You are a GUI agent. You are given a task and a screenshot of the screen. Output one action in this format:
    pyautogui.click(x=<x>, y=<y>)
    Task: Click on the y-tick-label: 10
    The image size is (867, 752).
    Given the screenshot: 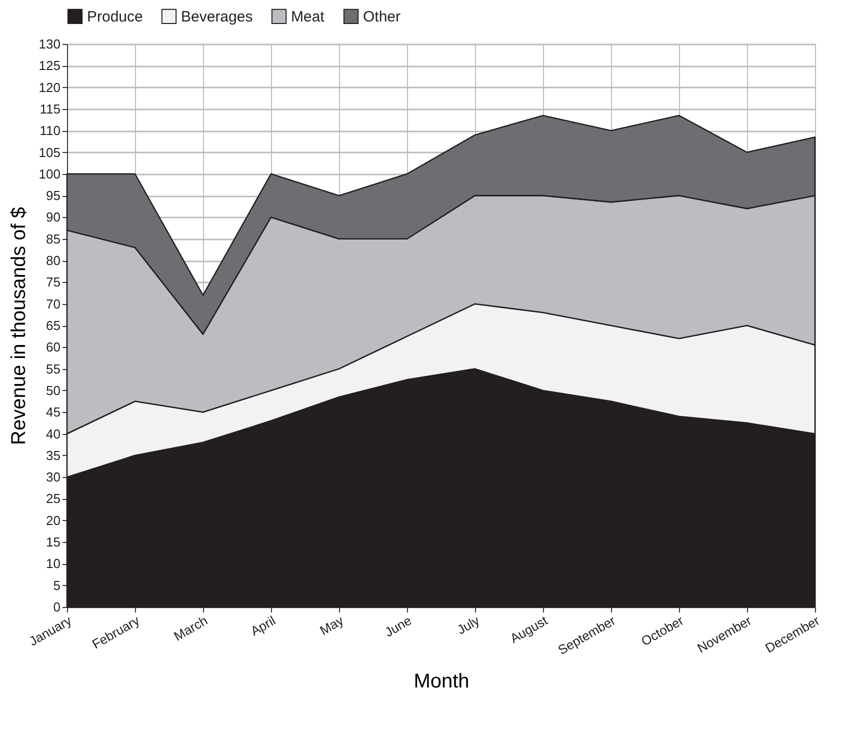 What is the action you would take?
    pyautogui.click(x=53, y=564)
    